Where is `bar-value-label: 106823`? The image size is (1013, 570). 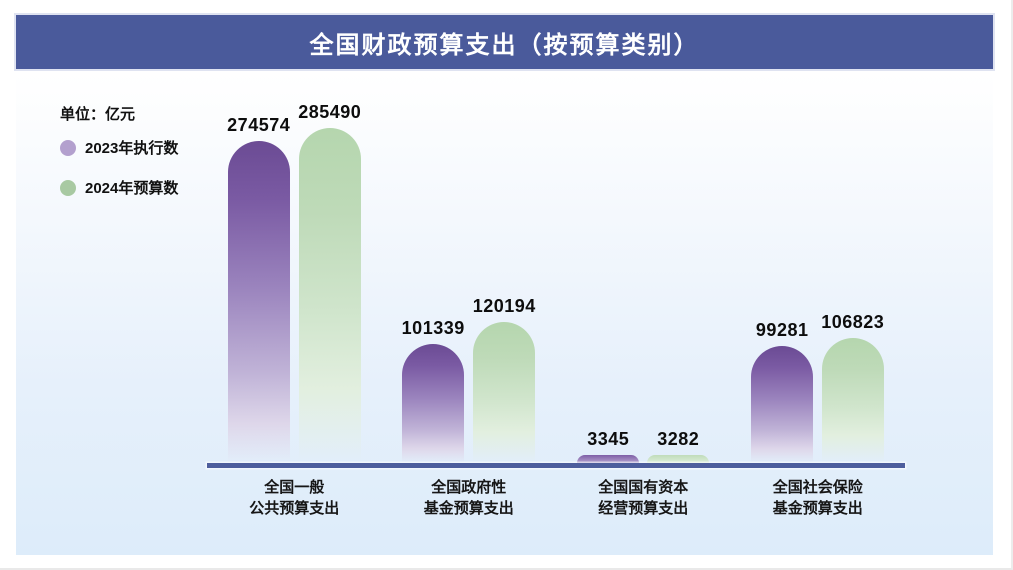 bar-value-label: 106823 is located at coordinates (853, 322).